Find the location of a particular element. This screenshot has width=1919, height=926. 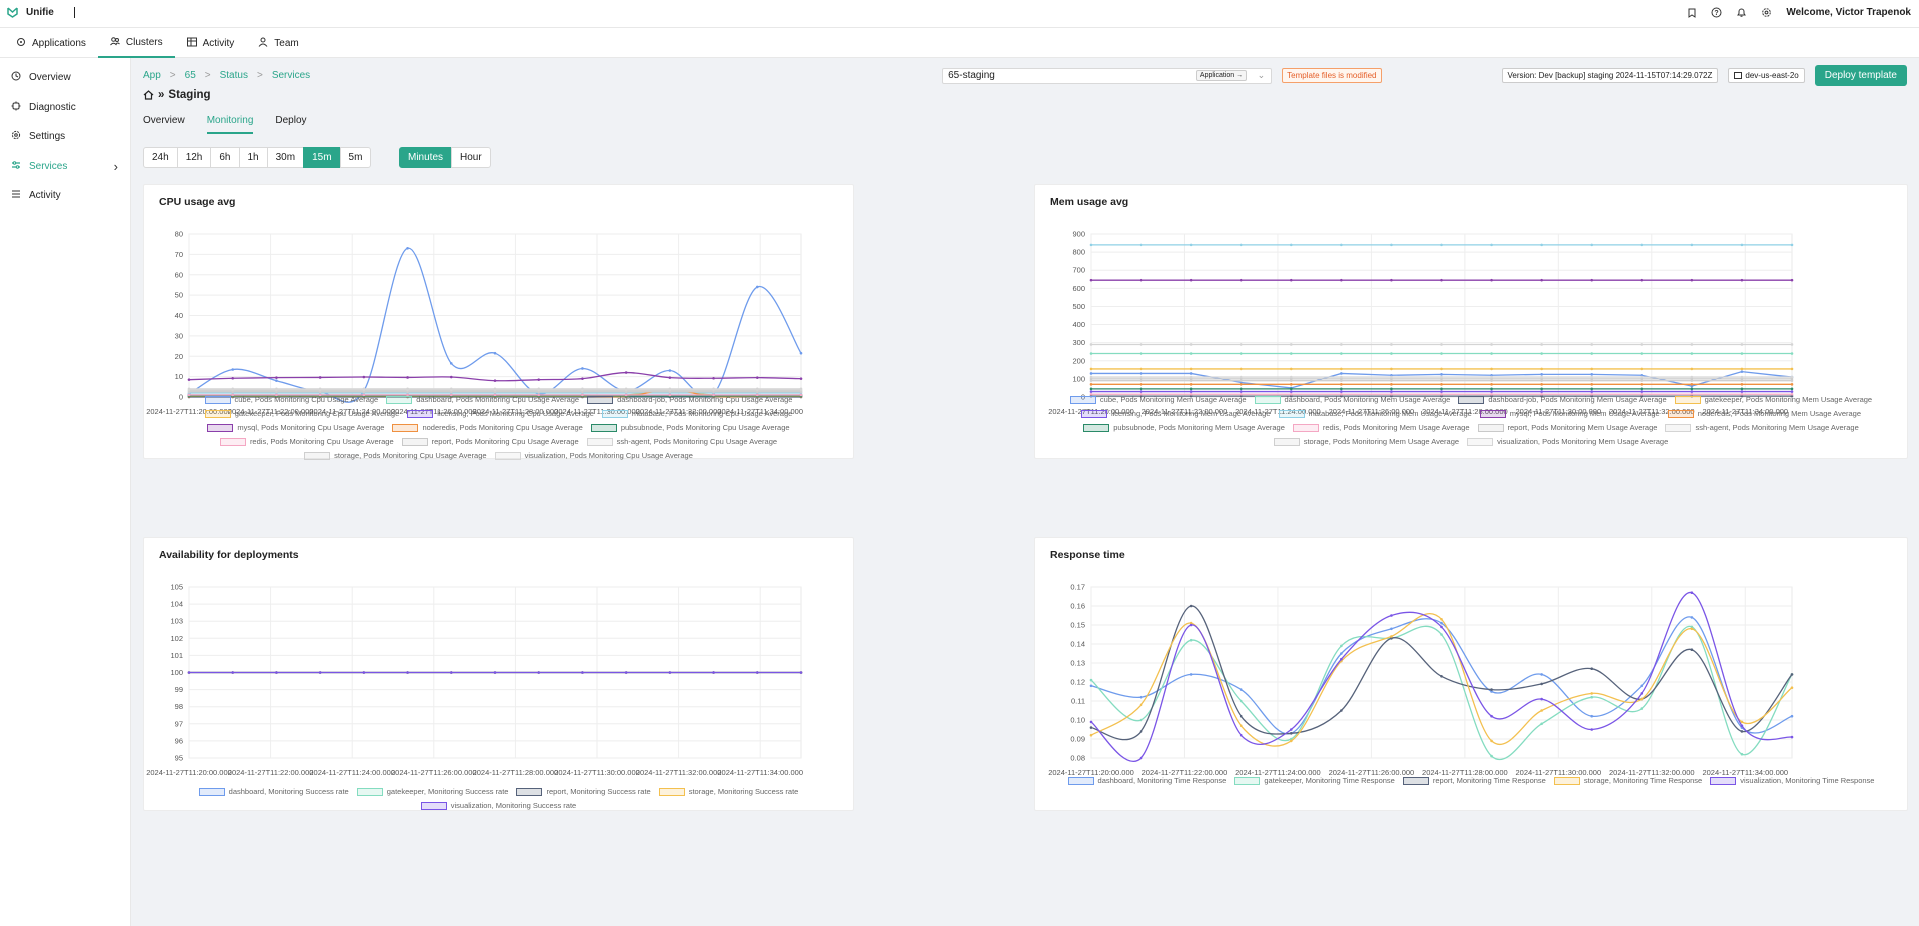

legend-item: cube, Pods Monitoring Cpu Usage Average is located at coordinates (291, 399).